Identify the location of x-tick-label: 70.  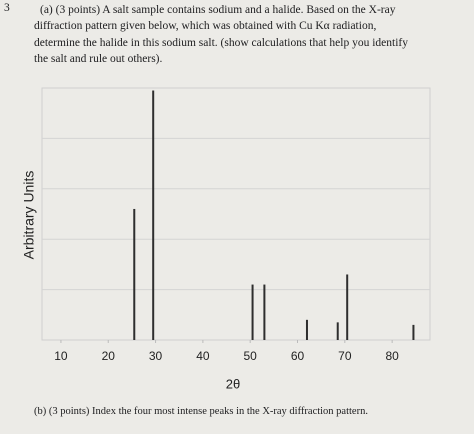
(345, 356).